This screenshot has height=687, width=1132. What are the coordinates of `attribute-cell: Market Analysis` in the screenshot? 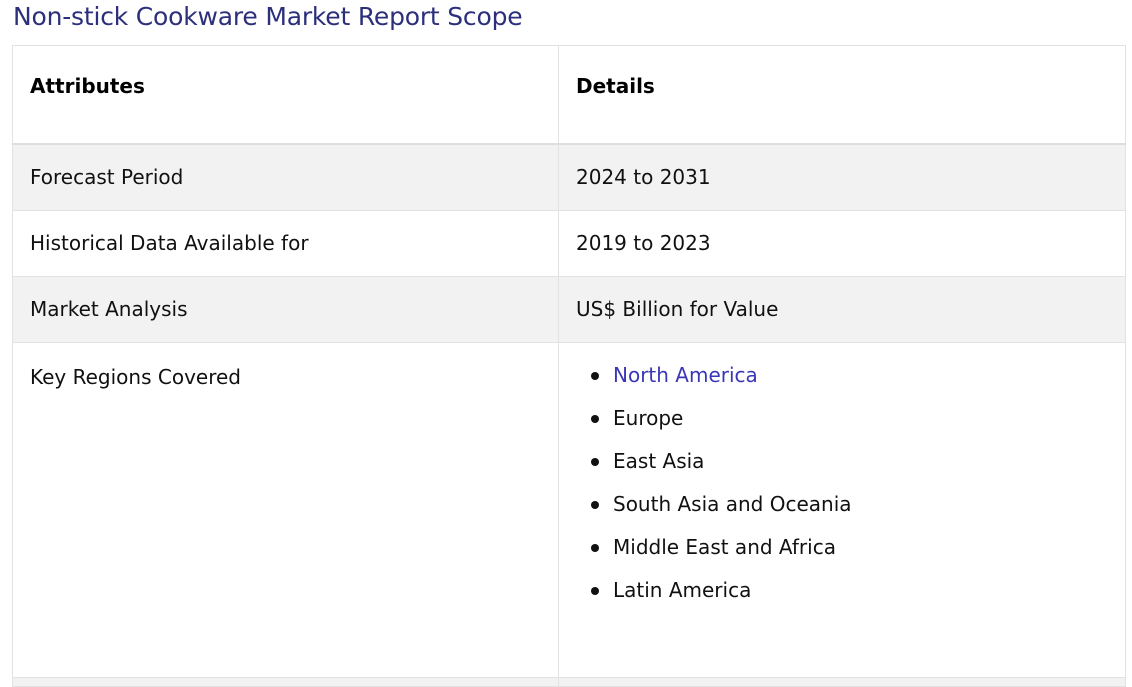 It's located at (285, 309).